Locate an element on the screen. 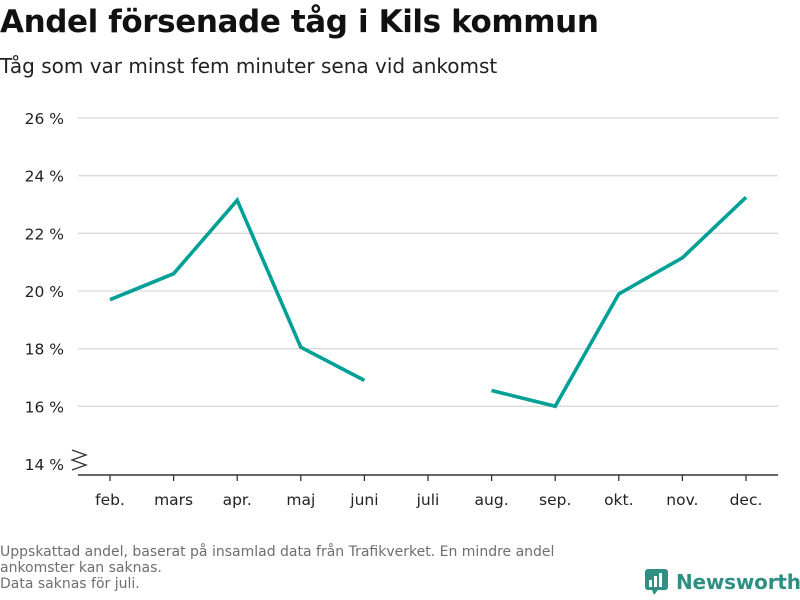 The width and height of the screenshot is (800, 600). brand-logo: Newsworthy is located at coordinates (722, 582).